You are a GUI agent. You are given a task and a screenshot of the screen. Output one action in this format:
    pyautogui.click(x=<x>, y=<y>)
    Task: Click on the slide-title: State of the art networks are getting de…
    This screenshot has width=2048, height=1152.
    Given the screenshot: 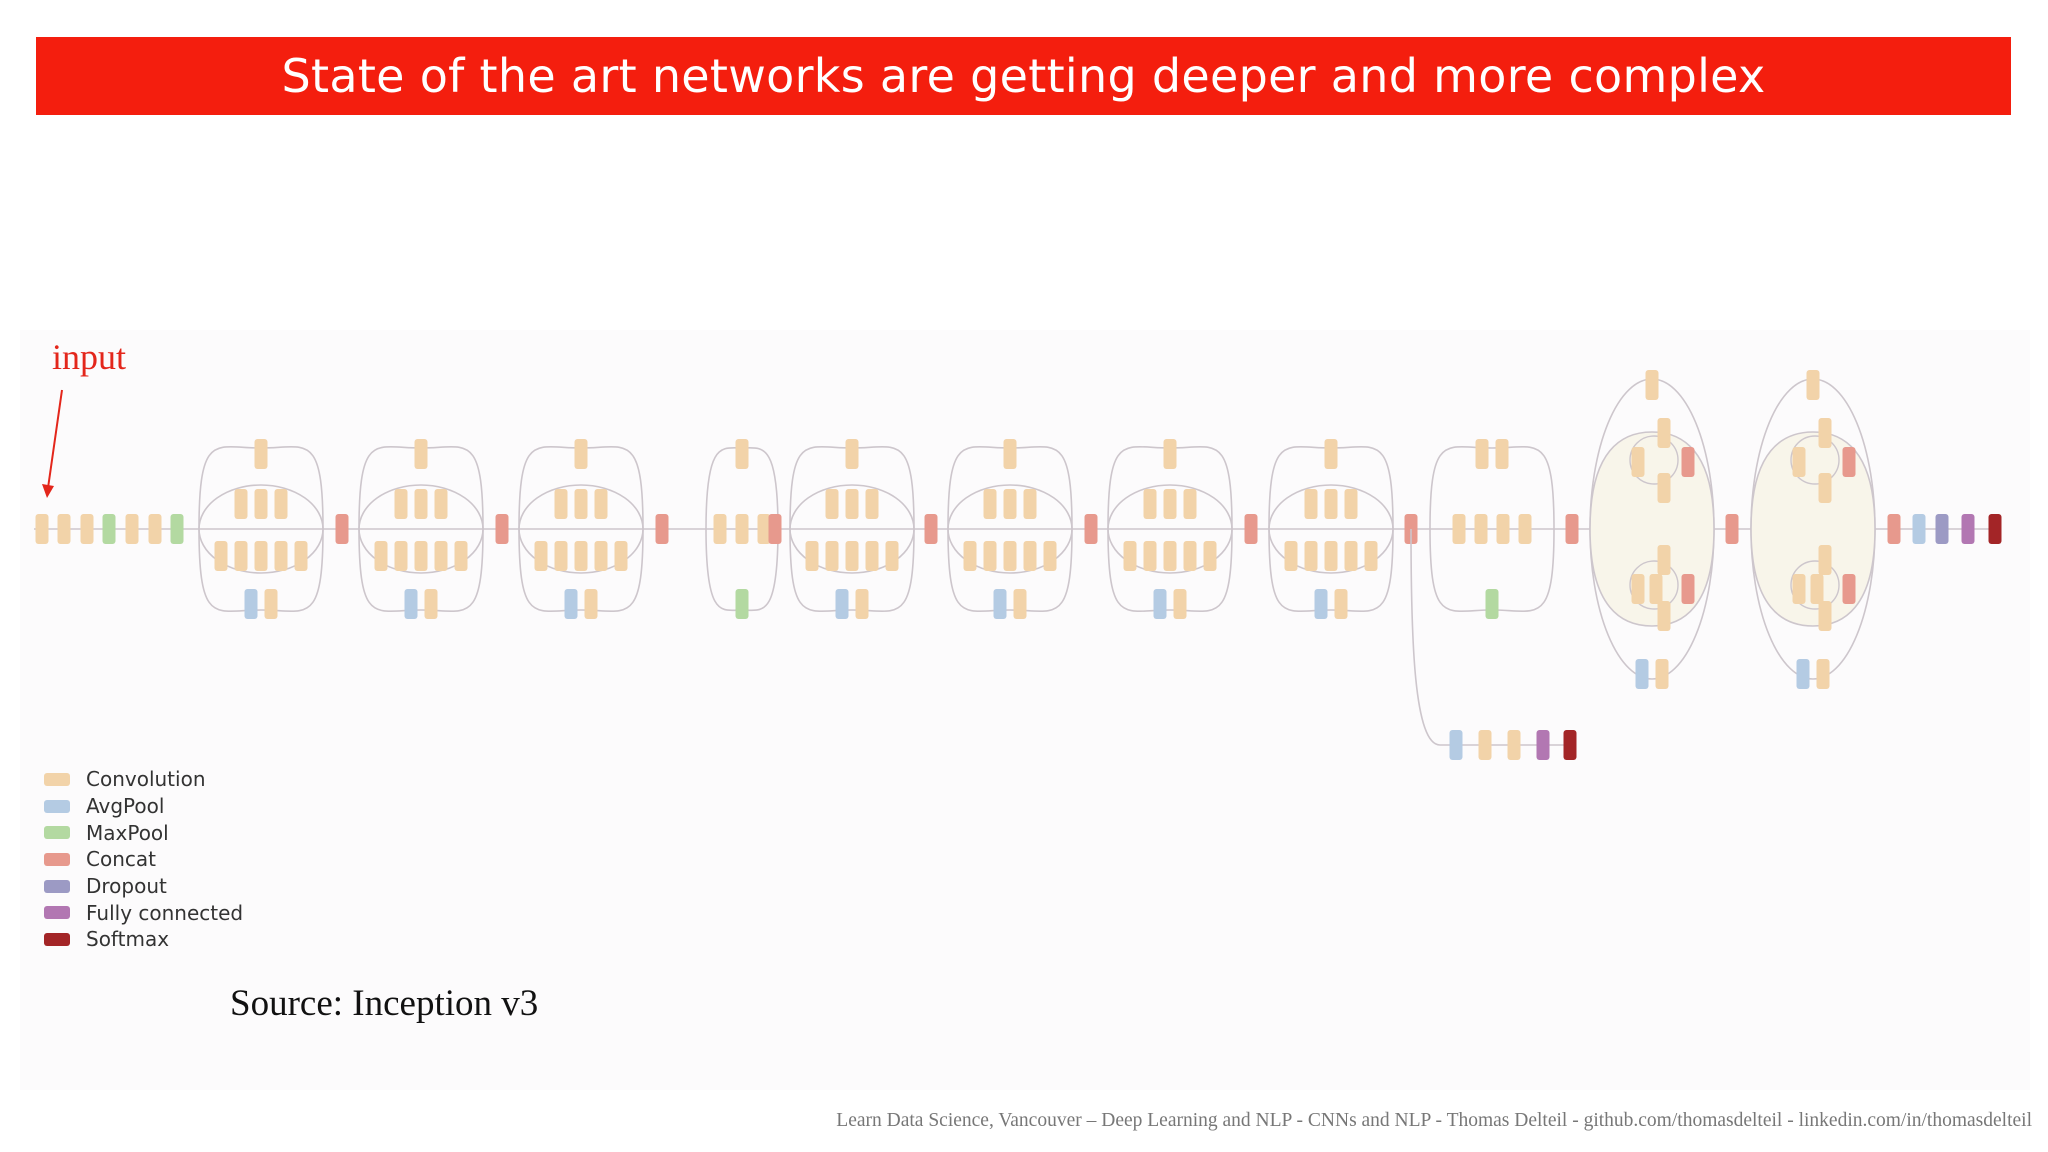 What is the action you would take?
    pyautogui.click(x=1023, y=76)
    